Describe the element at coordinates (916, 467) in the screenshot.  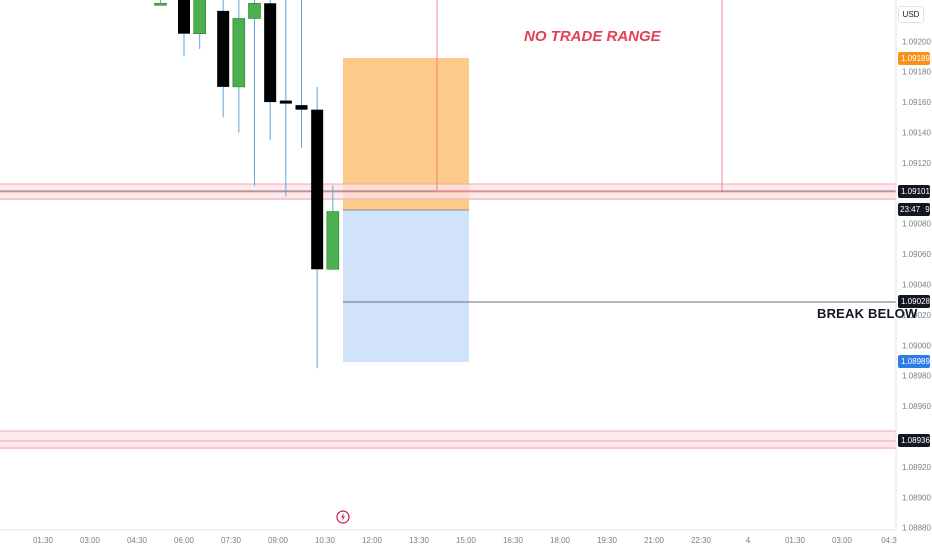
I see `price-tick-label: 1.08920` at that location.